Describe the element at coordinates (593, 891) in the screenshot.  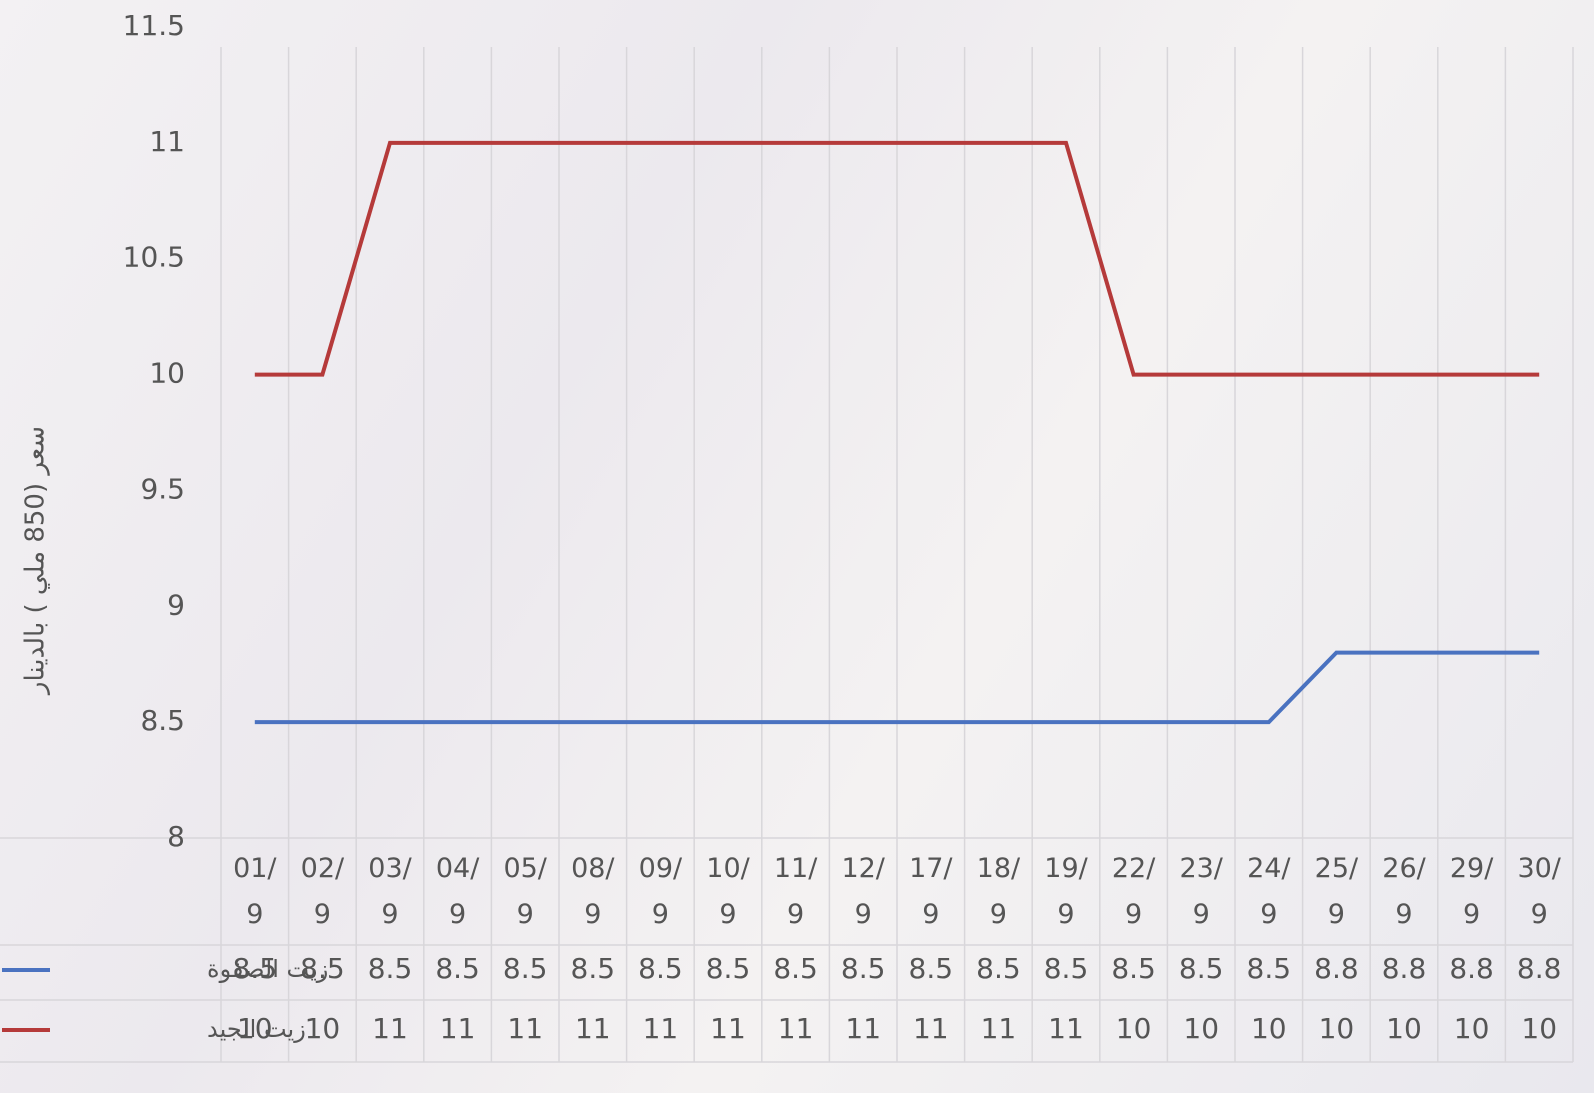
I see `x-tick-label: 08/ 9` at that location.